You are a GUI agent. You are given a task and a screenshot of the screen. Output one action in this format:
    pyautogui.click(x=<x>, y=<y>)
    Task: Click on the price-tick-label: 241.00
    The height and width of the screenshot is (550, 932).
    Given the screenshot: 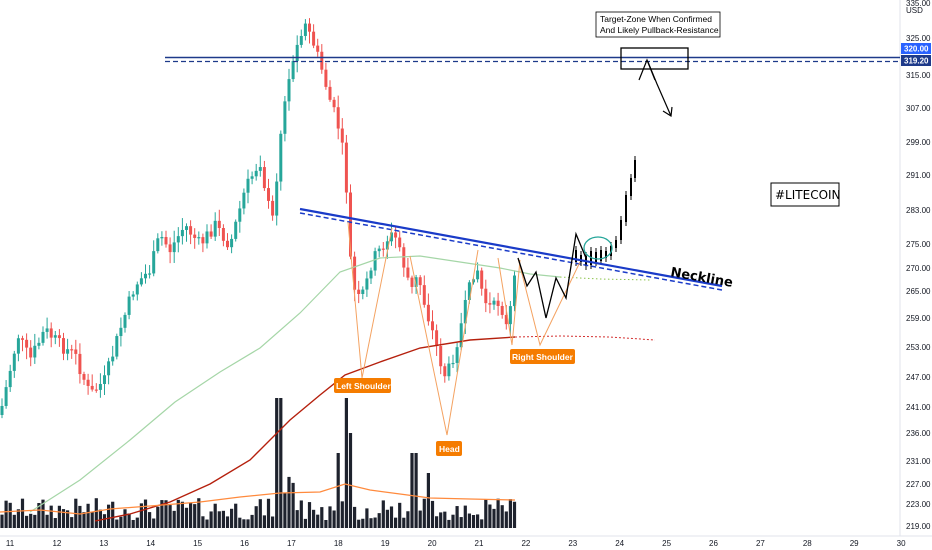 What is the action you would take?
    pyautogui.click(x=918, y=407)
    